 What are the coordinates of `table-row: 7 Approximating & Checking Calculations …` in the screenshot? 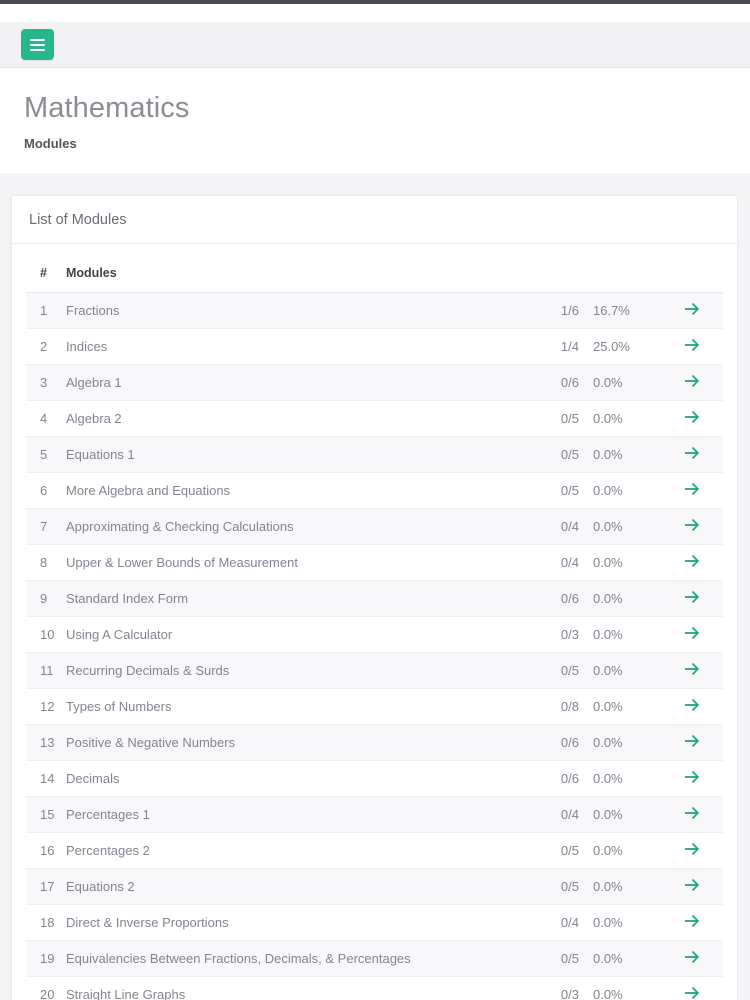 It's located at (374, 527).